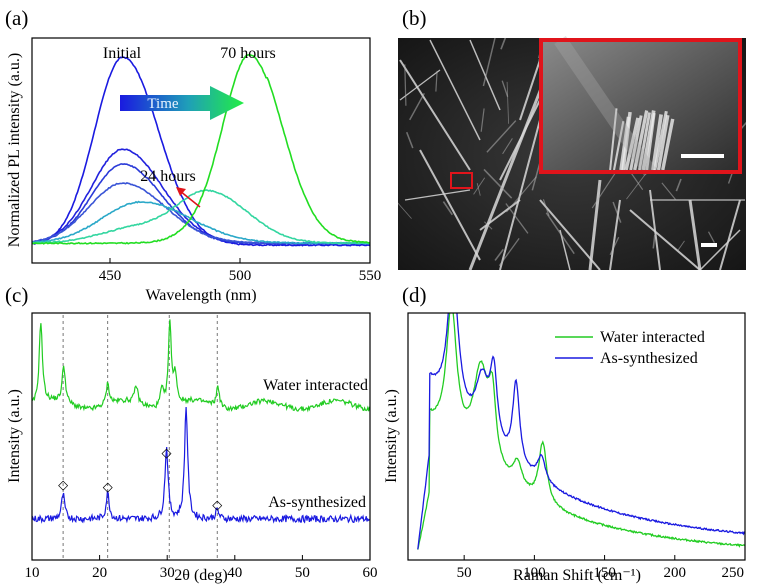  I want to click on panel-a-xlabel: Wavelength (nm), so click(200, 295).